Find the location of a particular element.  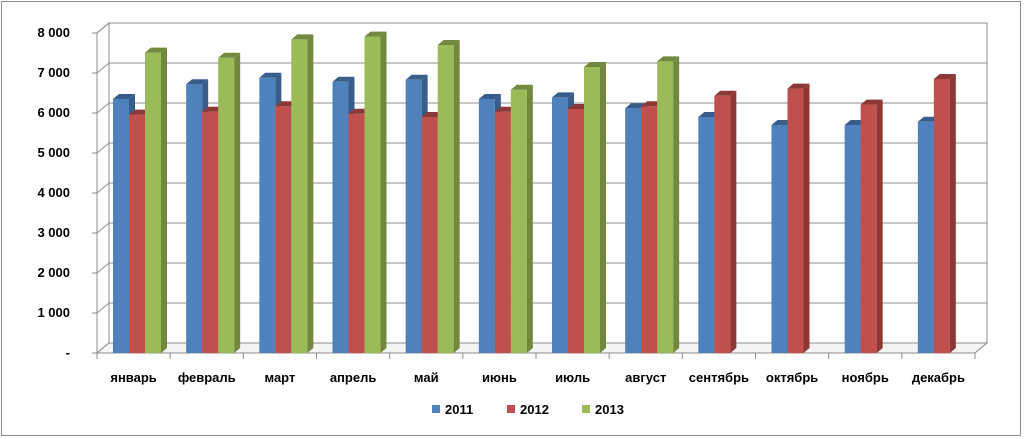

x-tick-label: ноябрь is located at coordinates (865, 377).